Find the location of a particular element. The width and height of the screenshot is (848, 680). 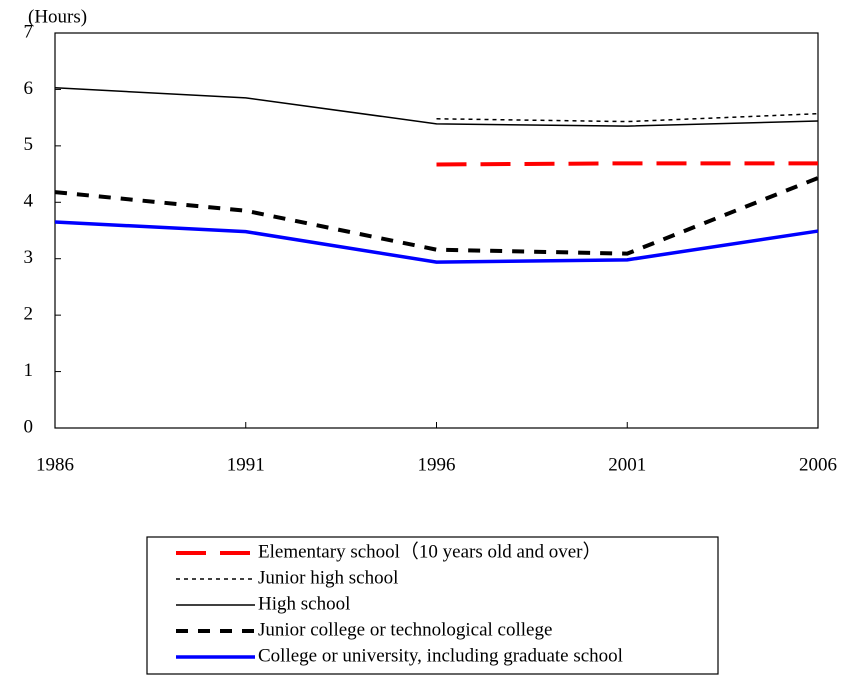

y-tick-label: 6 is located at coordinates (29, 88).